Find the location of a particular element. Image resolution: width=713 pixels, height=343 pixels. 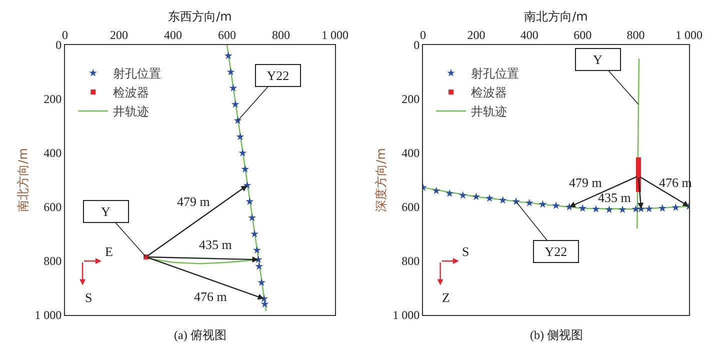

annotation: Z is located at coordinates (446, 297).